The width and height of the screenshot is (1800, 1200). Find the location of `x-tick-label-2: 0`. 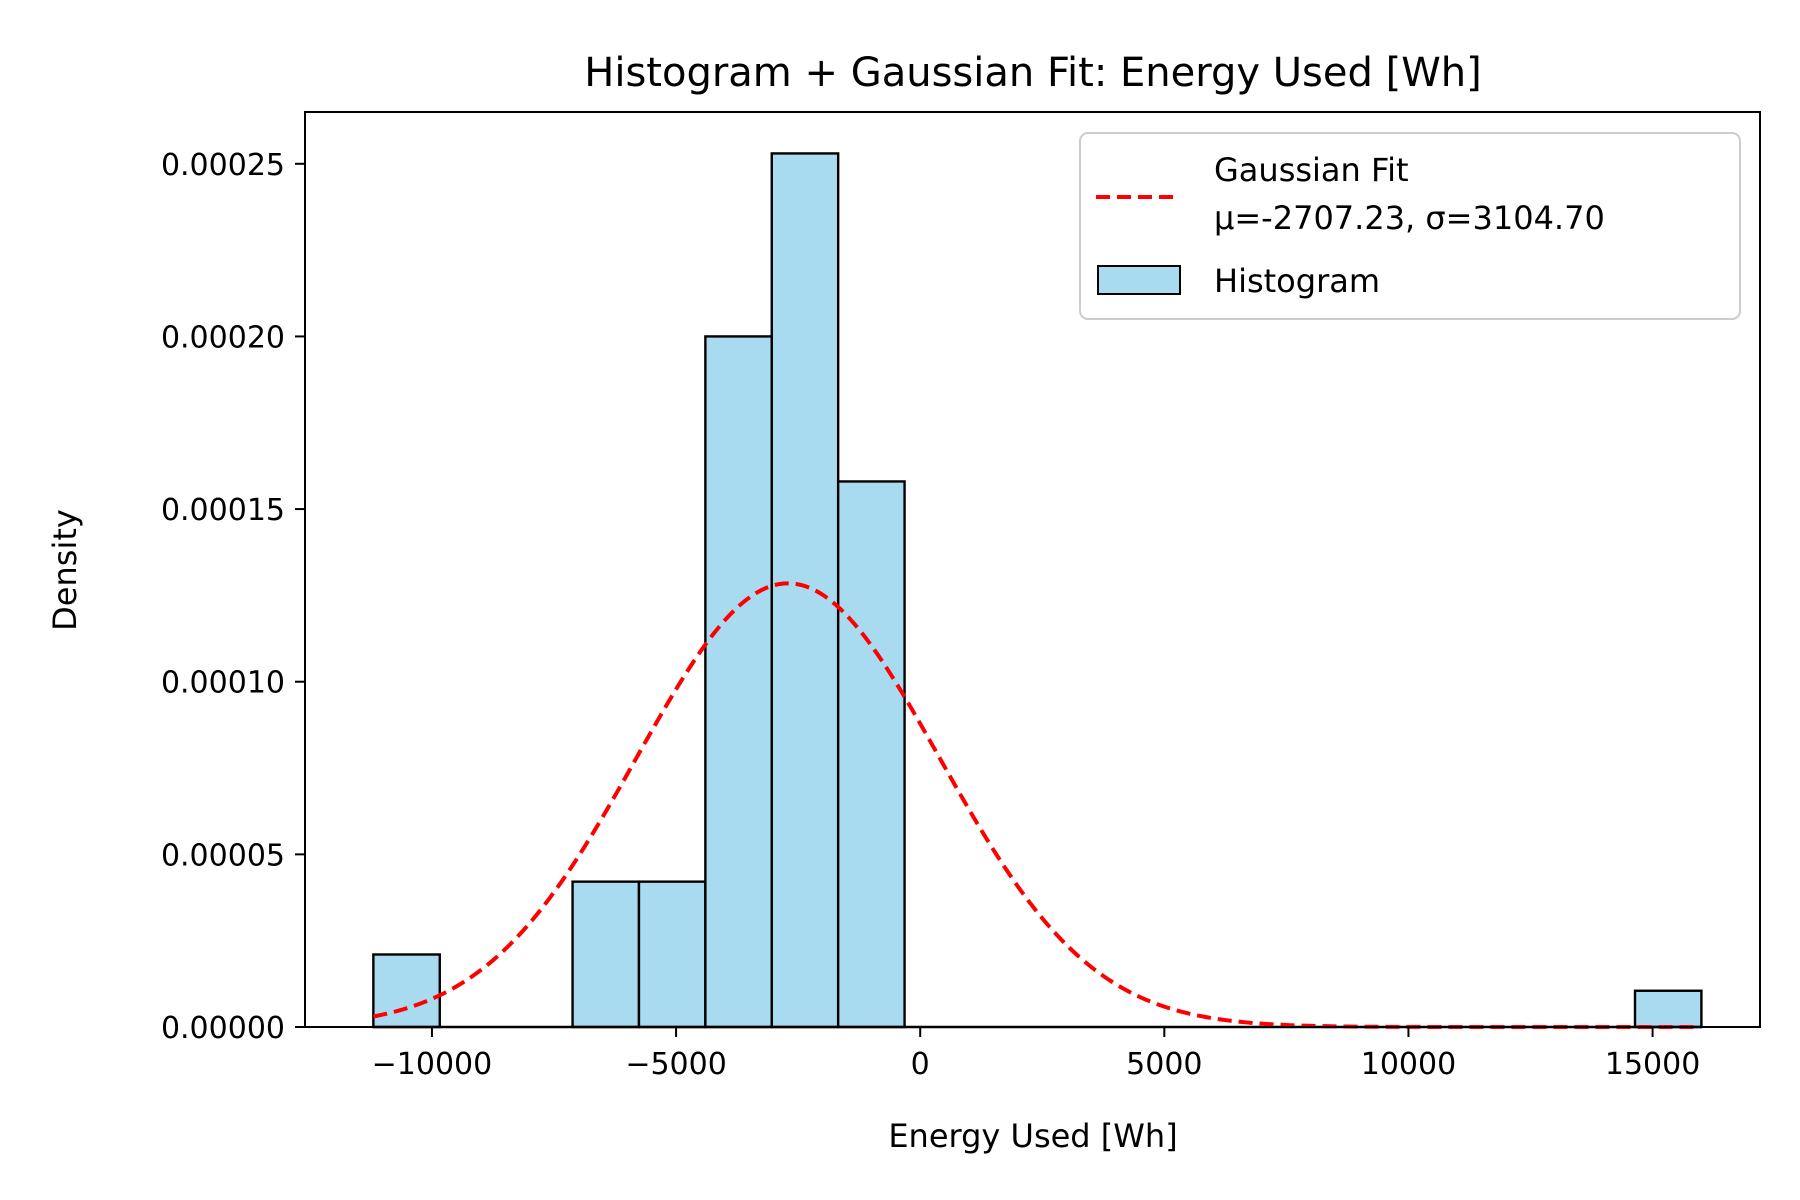

x-tick-label-2: 0 is located at coordinates (920, 1064).